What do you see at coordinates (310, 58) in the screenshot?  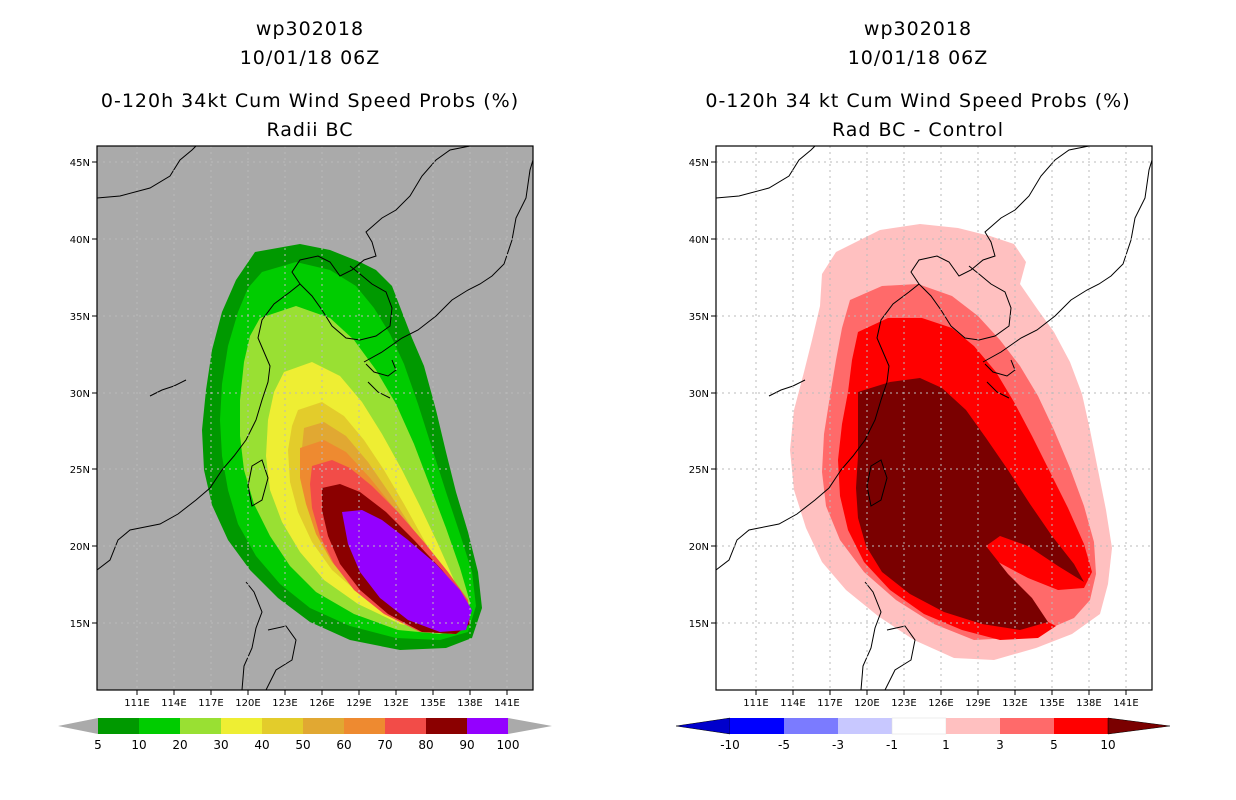 I see `left-datetime: 10/01/18 06Z` at bounding box center [310, 58].